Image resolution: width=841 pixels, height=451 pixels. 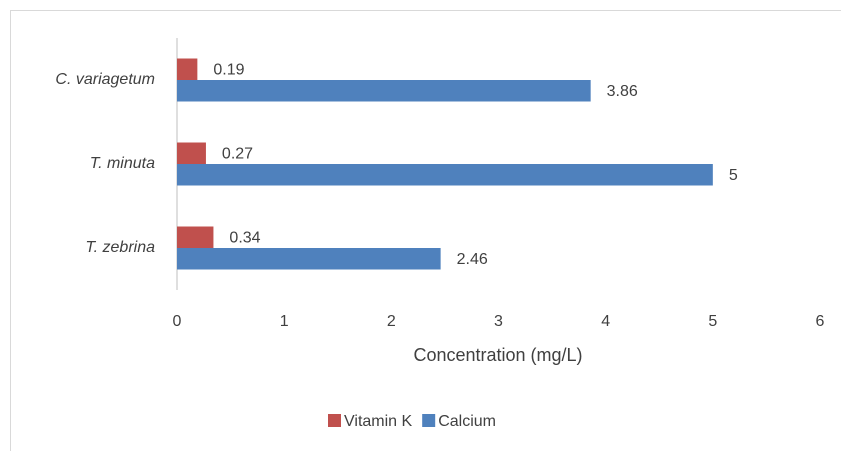 I want to click on x-tick-label: 6, so click(x=820, y=321).